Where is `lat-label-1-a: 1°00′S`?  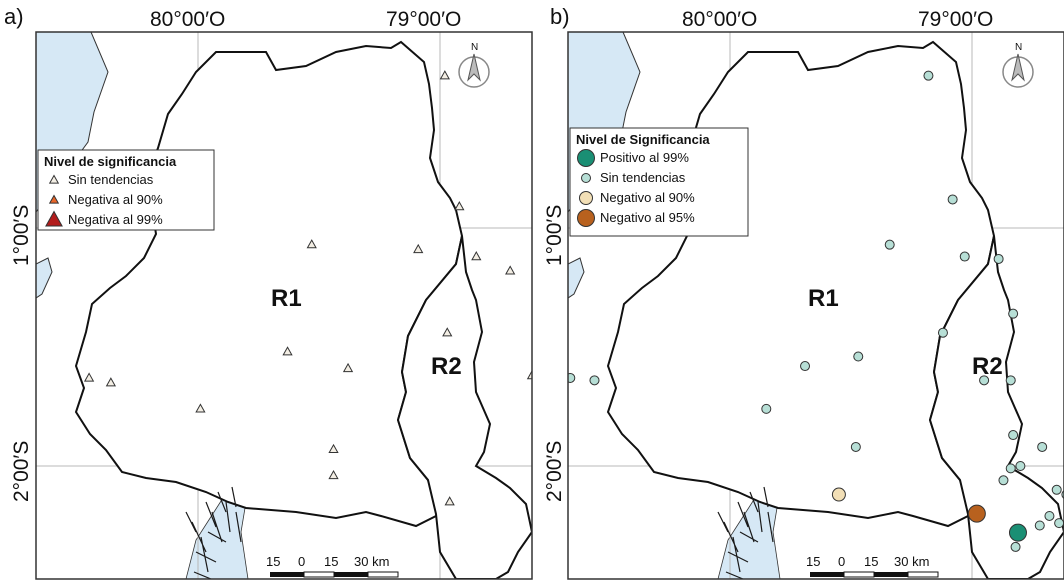
lat-label-1-a: 1°00′S is located at coordinates (21, 235).